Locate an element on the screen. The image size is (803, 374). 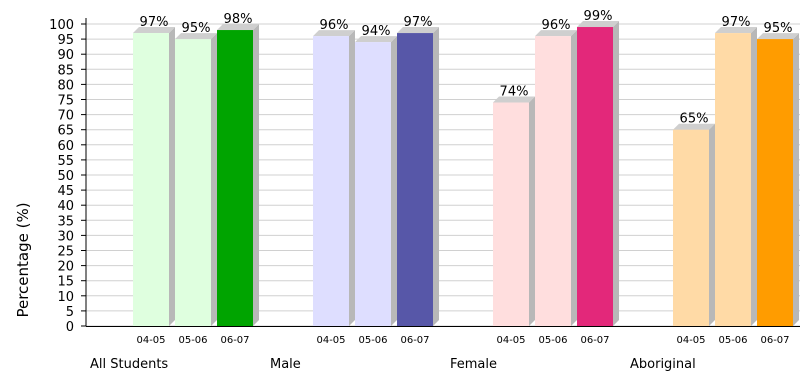
y-tick-label: 55 is located at coordinates (65, 161).